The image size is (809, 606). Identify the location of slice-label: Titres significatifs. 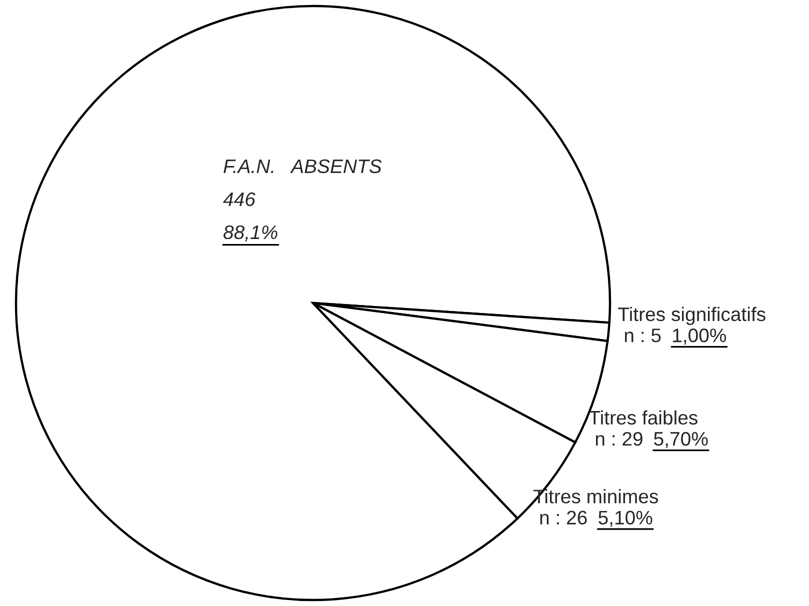
(692, 316).